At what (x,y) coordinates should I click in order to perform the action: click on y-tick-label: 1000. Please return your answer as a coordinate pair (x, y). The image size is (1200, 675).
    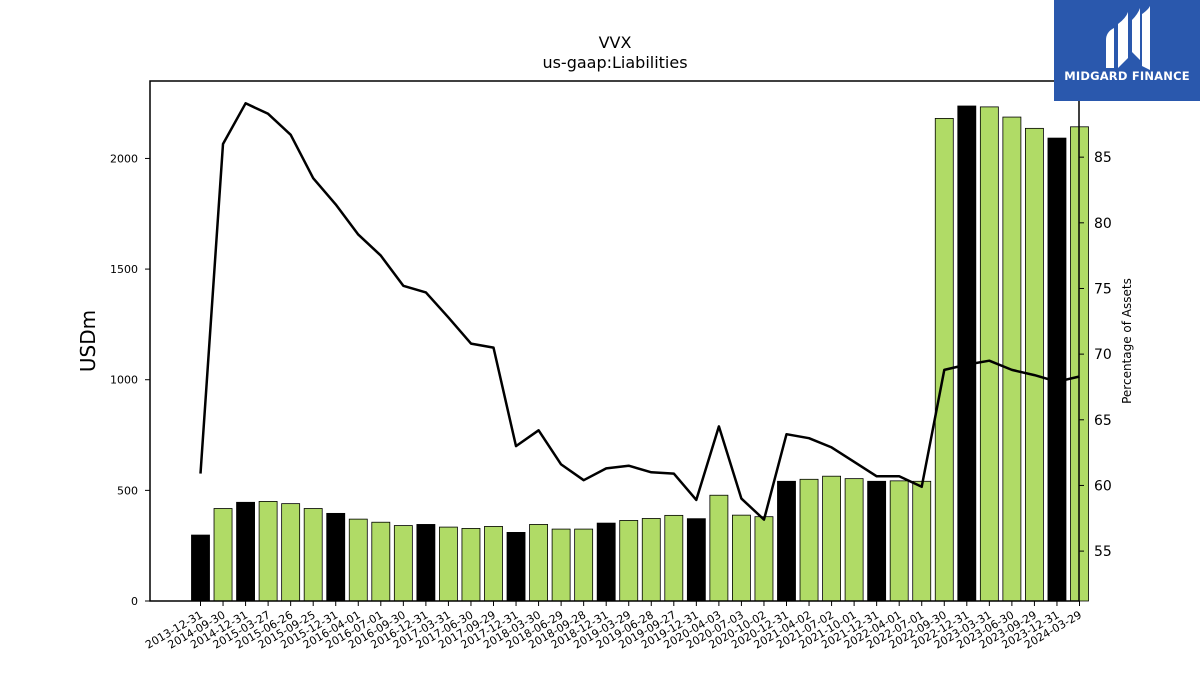
    Looking at the image, I should click on (124, 380).